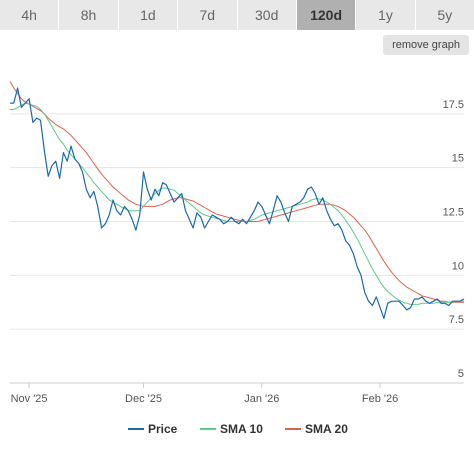 The image size is (474, 455). What do you see at coordinates (444, 15) in the screenshot?
I see `tab-5y: 5y` at bounding box center [444, 15].